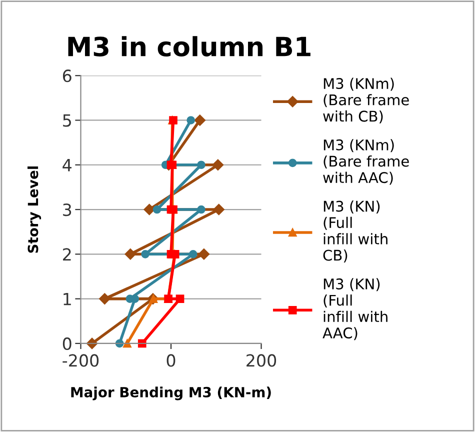  What do you see at coordinates (67, 76) in the screenshot?
I see `y-tick-label: 6` at bounding box center [67, 76].